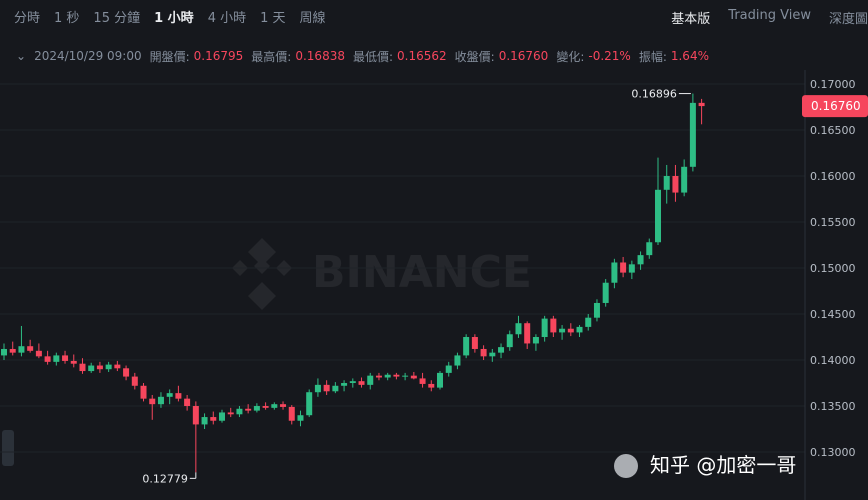 This screenshot has width=868, height=500. Describe the element at coordinates (833, 268) in the screenshot. I see `y-tick-label: 0.15000` at that location.